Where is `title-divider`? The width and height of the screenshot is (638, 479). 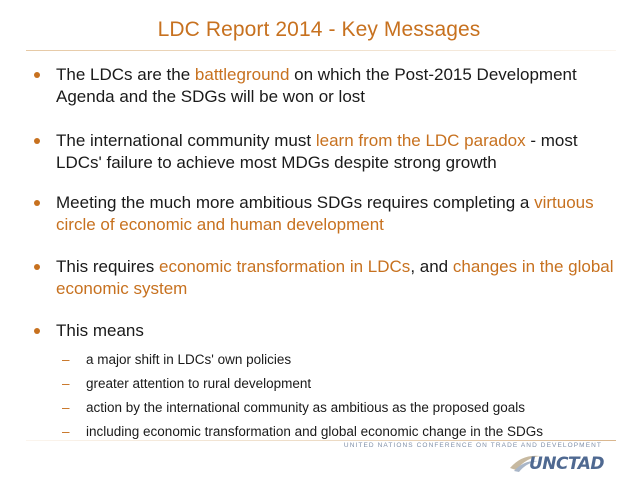 title-divider is located at coordinates (321, 50).